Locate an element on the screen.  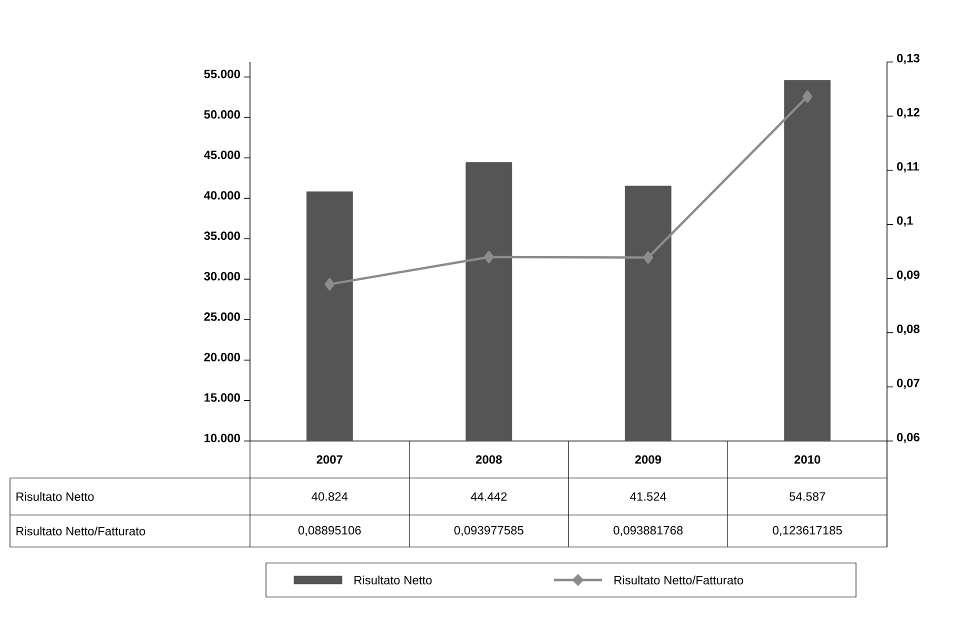
text: Risultato Netto/Fatturato is located at coordinates (81, 531).